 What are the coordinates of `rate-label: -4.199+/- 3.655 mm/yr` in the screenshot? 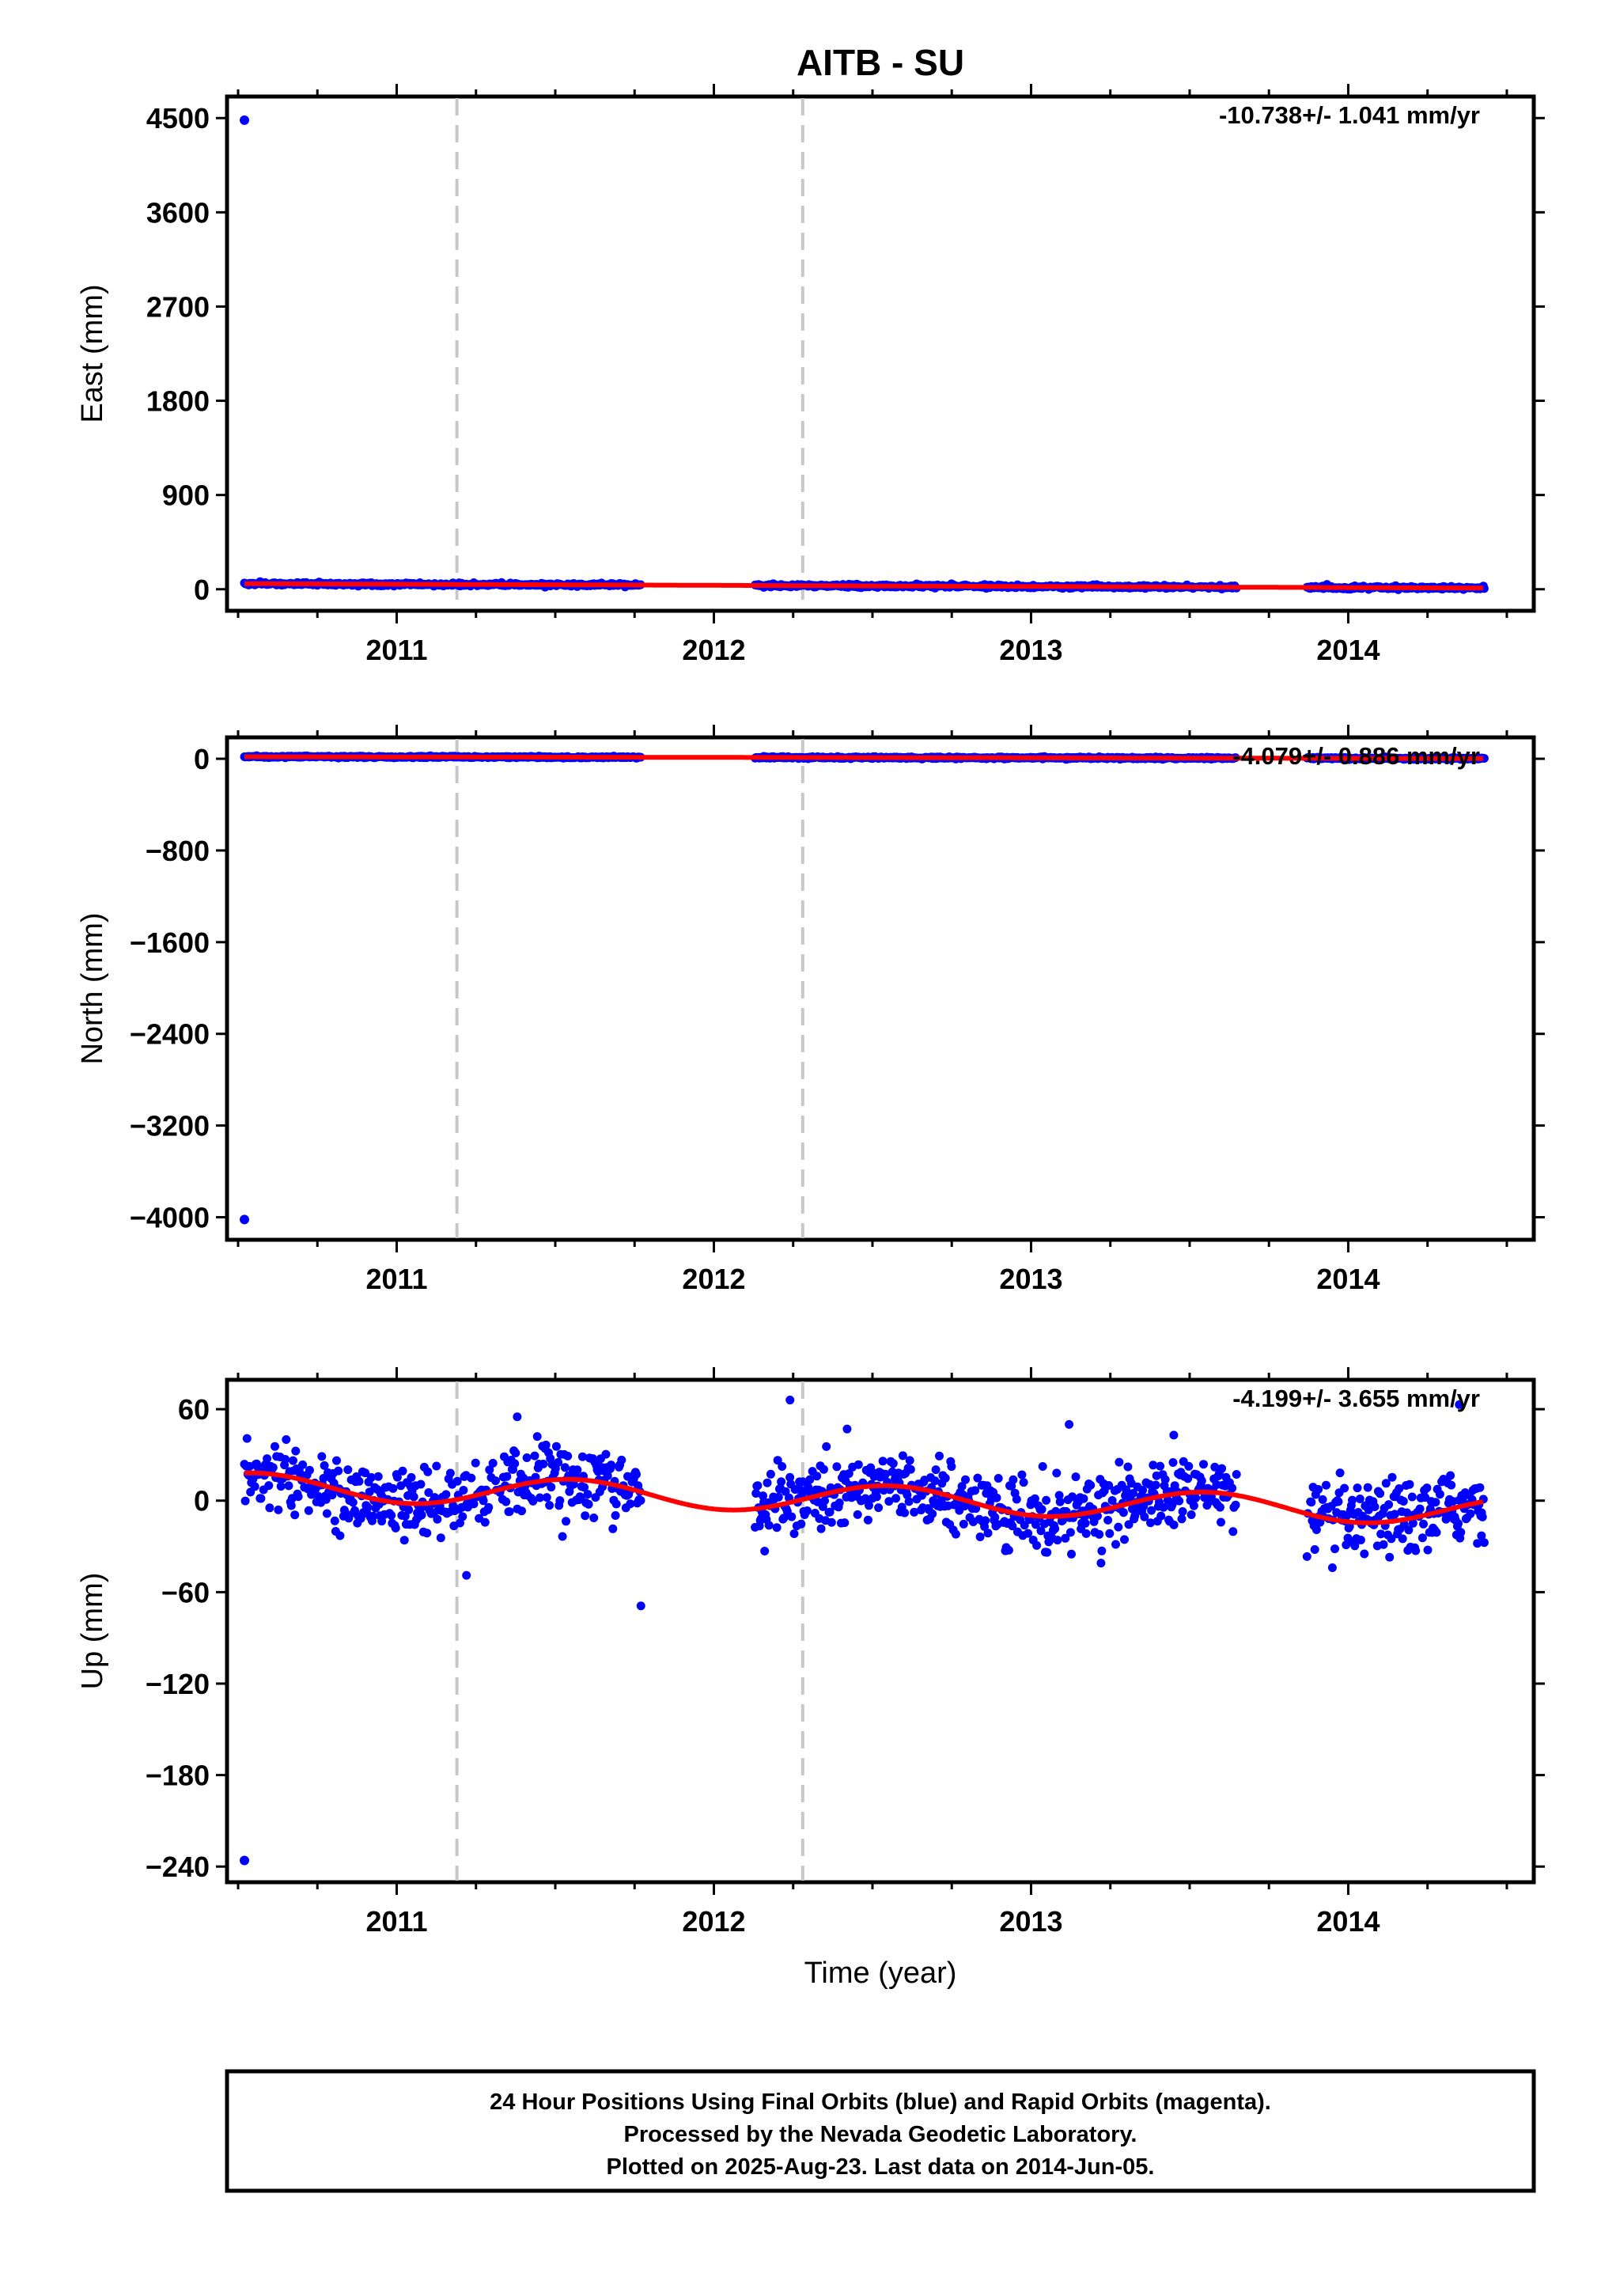 It's located at (1356, 1398).